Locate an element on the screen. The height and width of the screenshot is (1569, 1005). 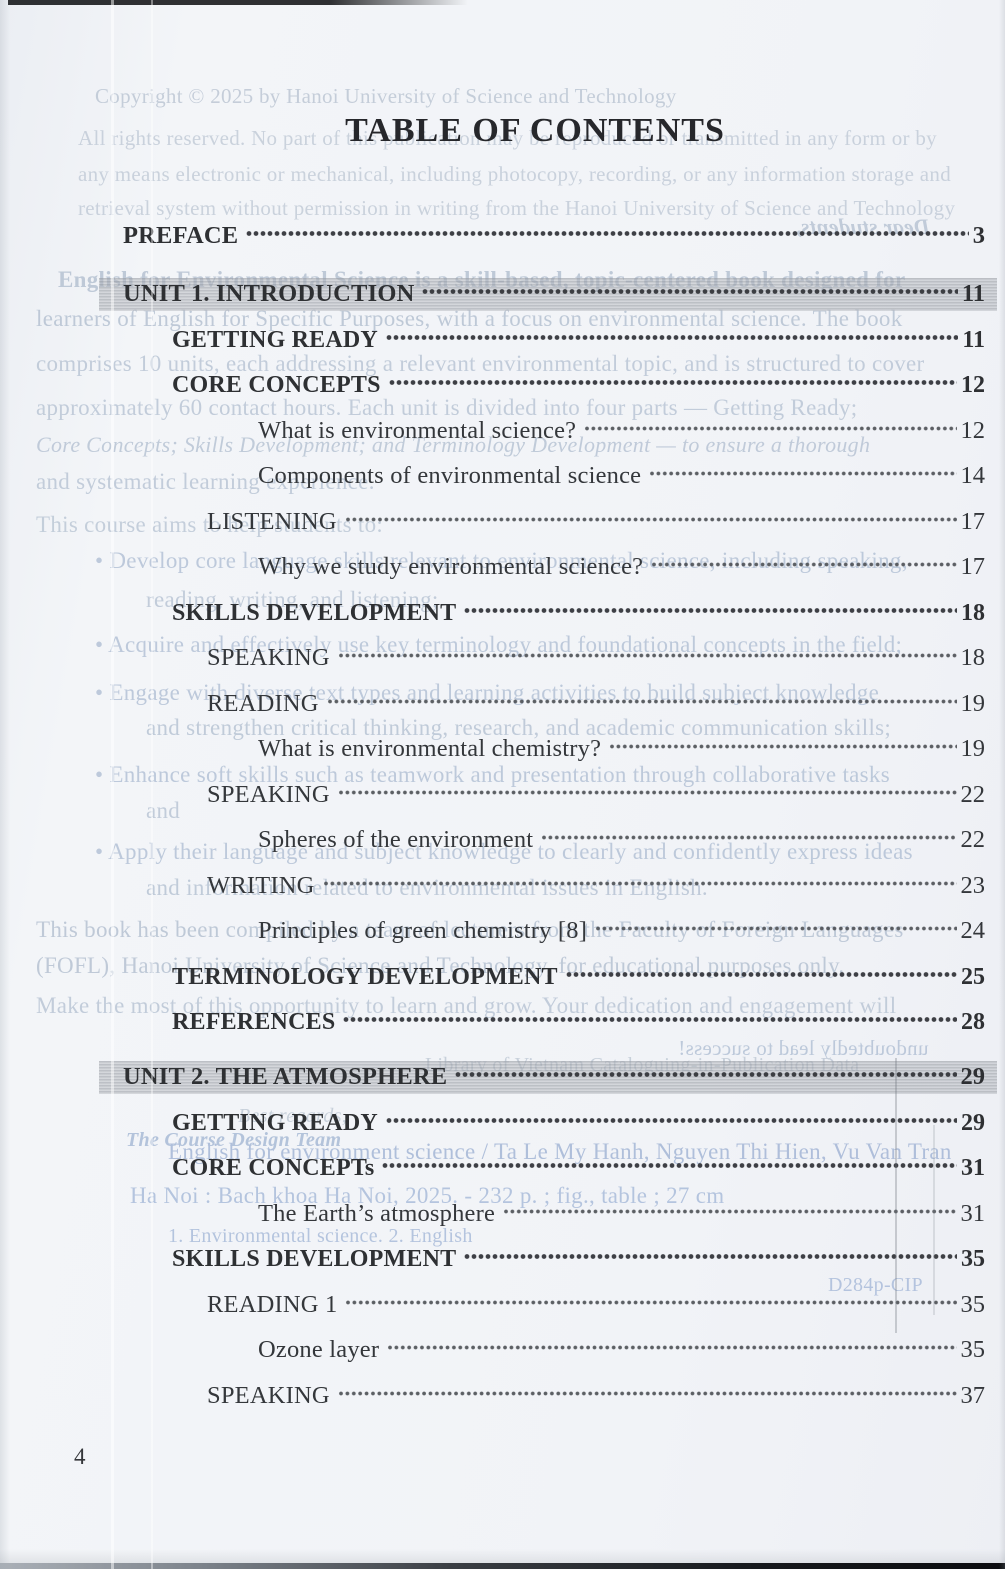
toc-entry-page: 17 is located at coordinates (973, 566).